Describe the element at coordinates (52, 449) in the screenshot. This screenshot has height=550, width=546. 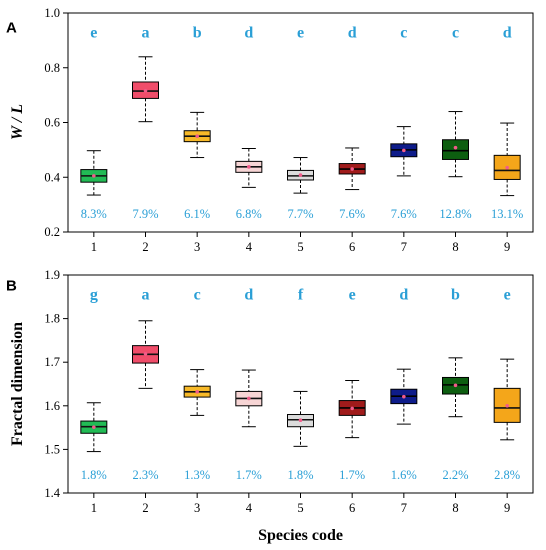
I see `y-tick-label: 1.5` at that location.